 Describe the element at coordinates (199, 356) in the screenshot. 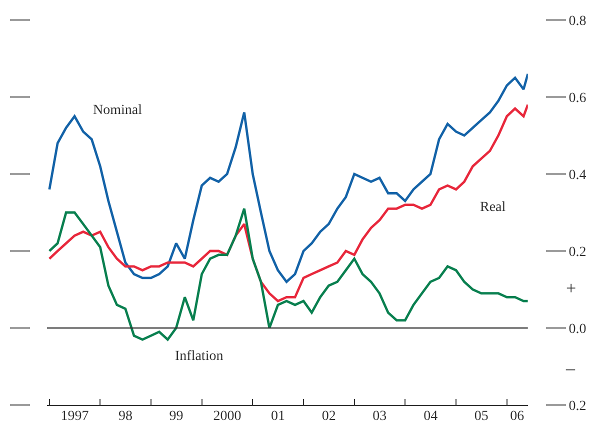

I see `series-label: Inflation` at that location.